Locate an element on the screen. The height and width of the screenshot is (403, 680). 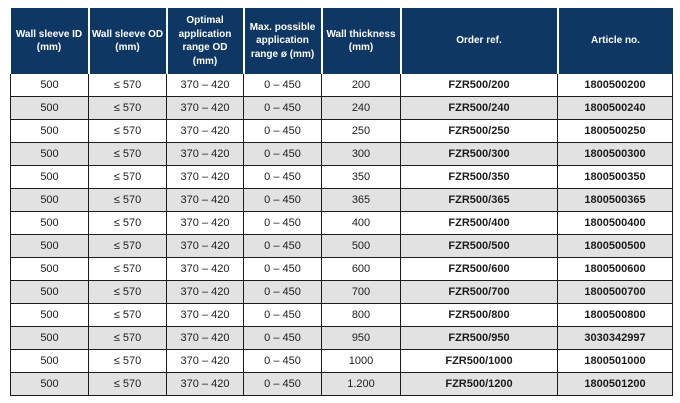
cell-order-ref: FZR500/600 is located at coordinates (479, 269).